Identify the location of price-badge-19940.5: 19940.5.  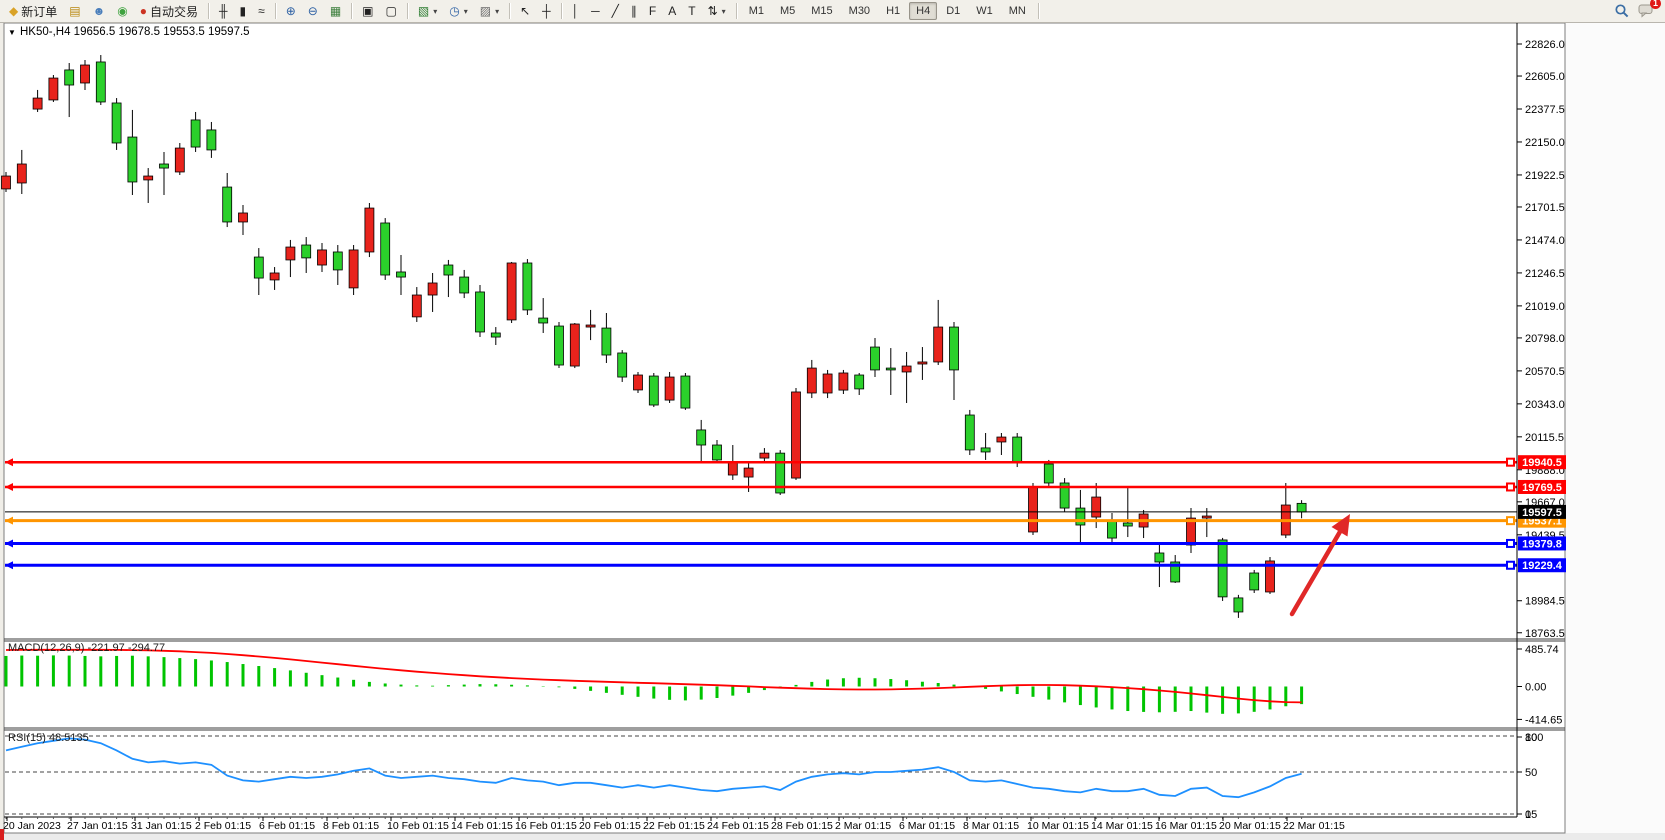
(1542, 462).